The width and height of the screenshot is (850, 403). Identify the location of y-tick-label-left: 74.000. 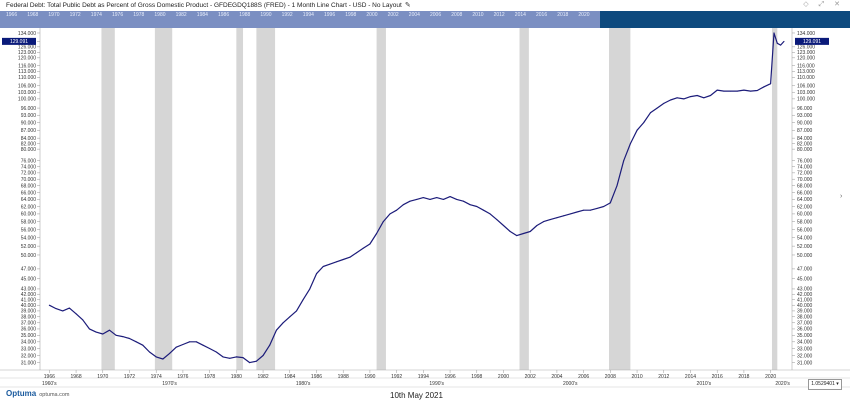
(29, 167).